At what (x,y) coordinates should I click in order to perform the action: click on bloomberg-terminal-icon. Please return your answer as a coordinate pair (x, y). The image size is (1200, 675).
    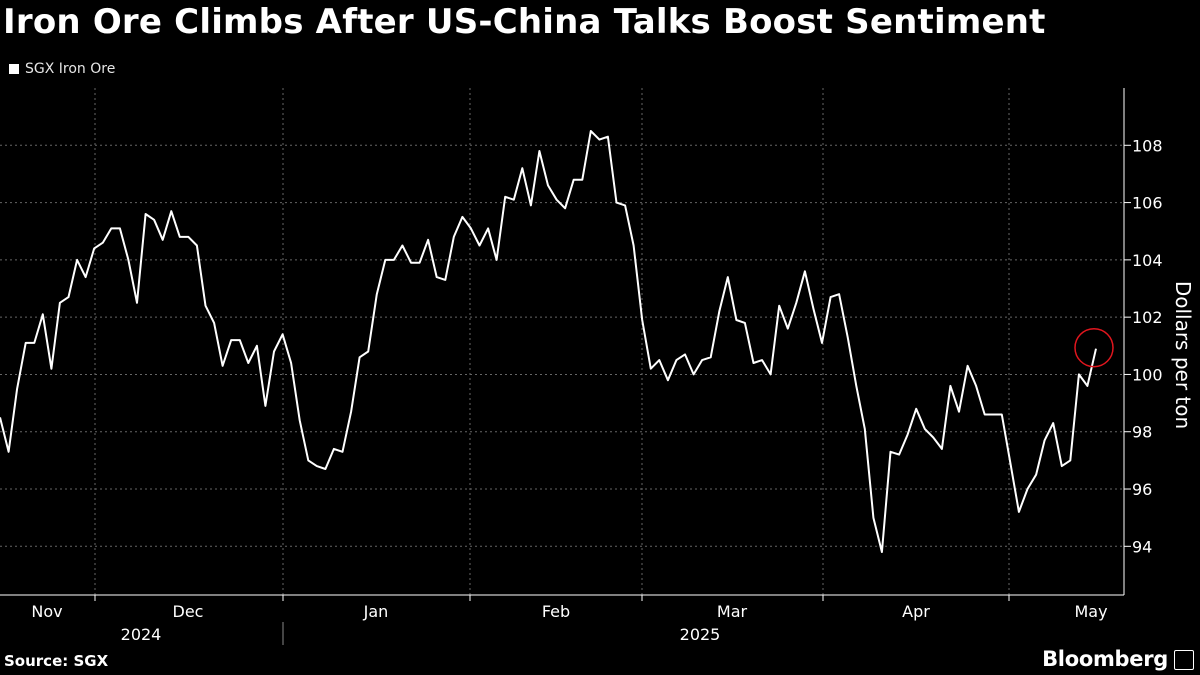
    Looking at the image, I should click on (1184, 660).